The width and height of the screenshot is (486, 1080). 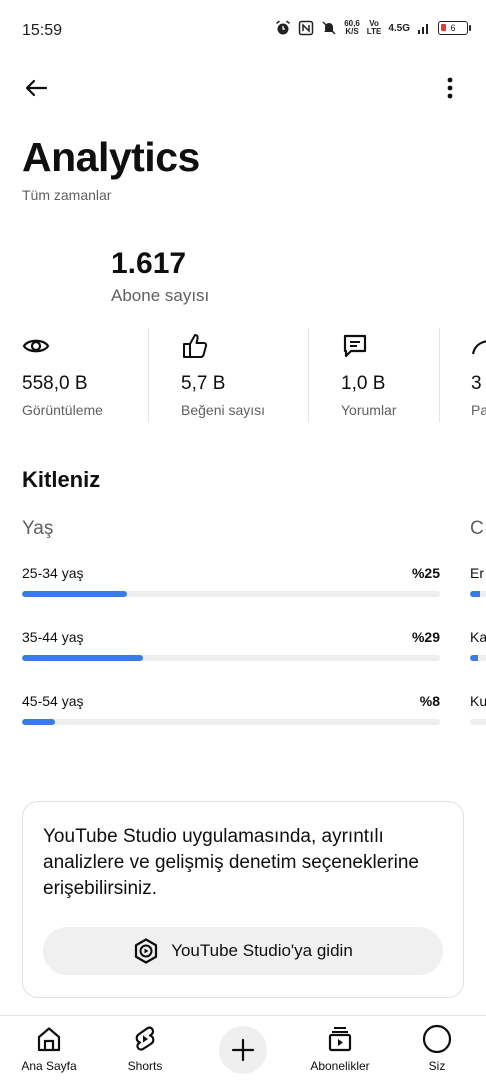 I want to click on metric-label: Pa, so click(x=478, y=410).